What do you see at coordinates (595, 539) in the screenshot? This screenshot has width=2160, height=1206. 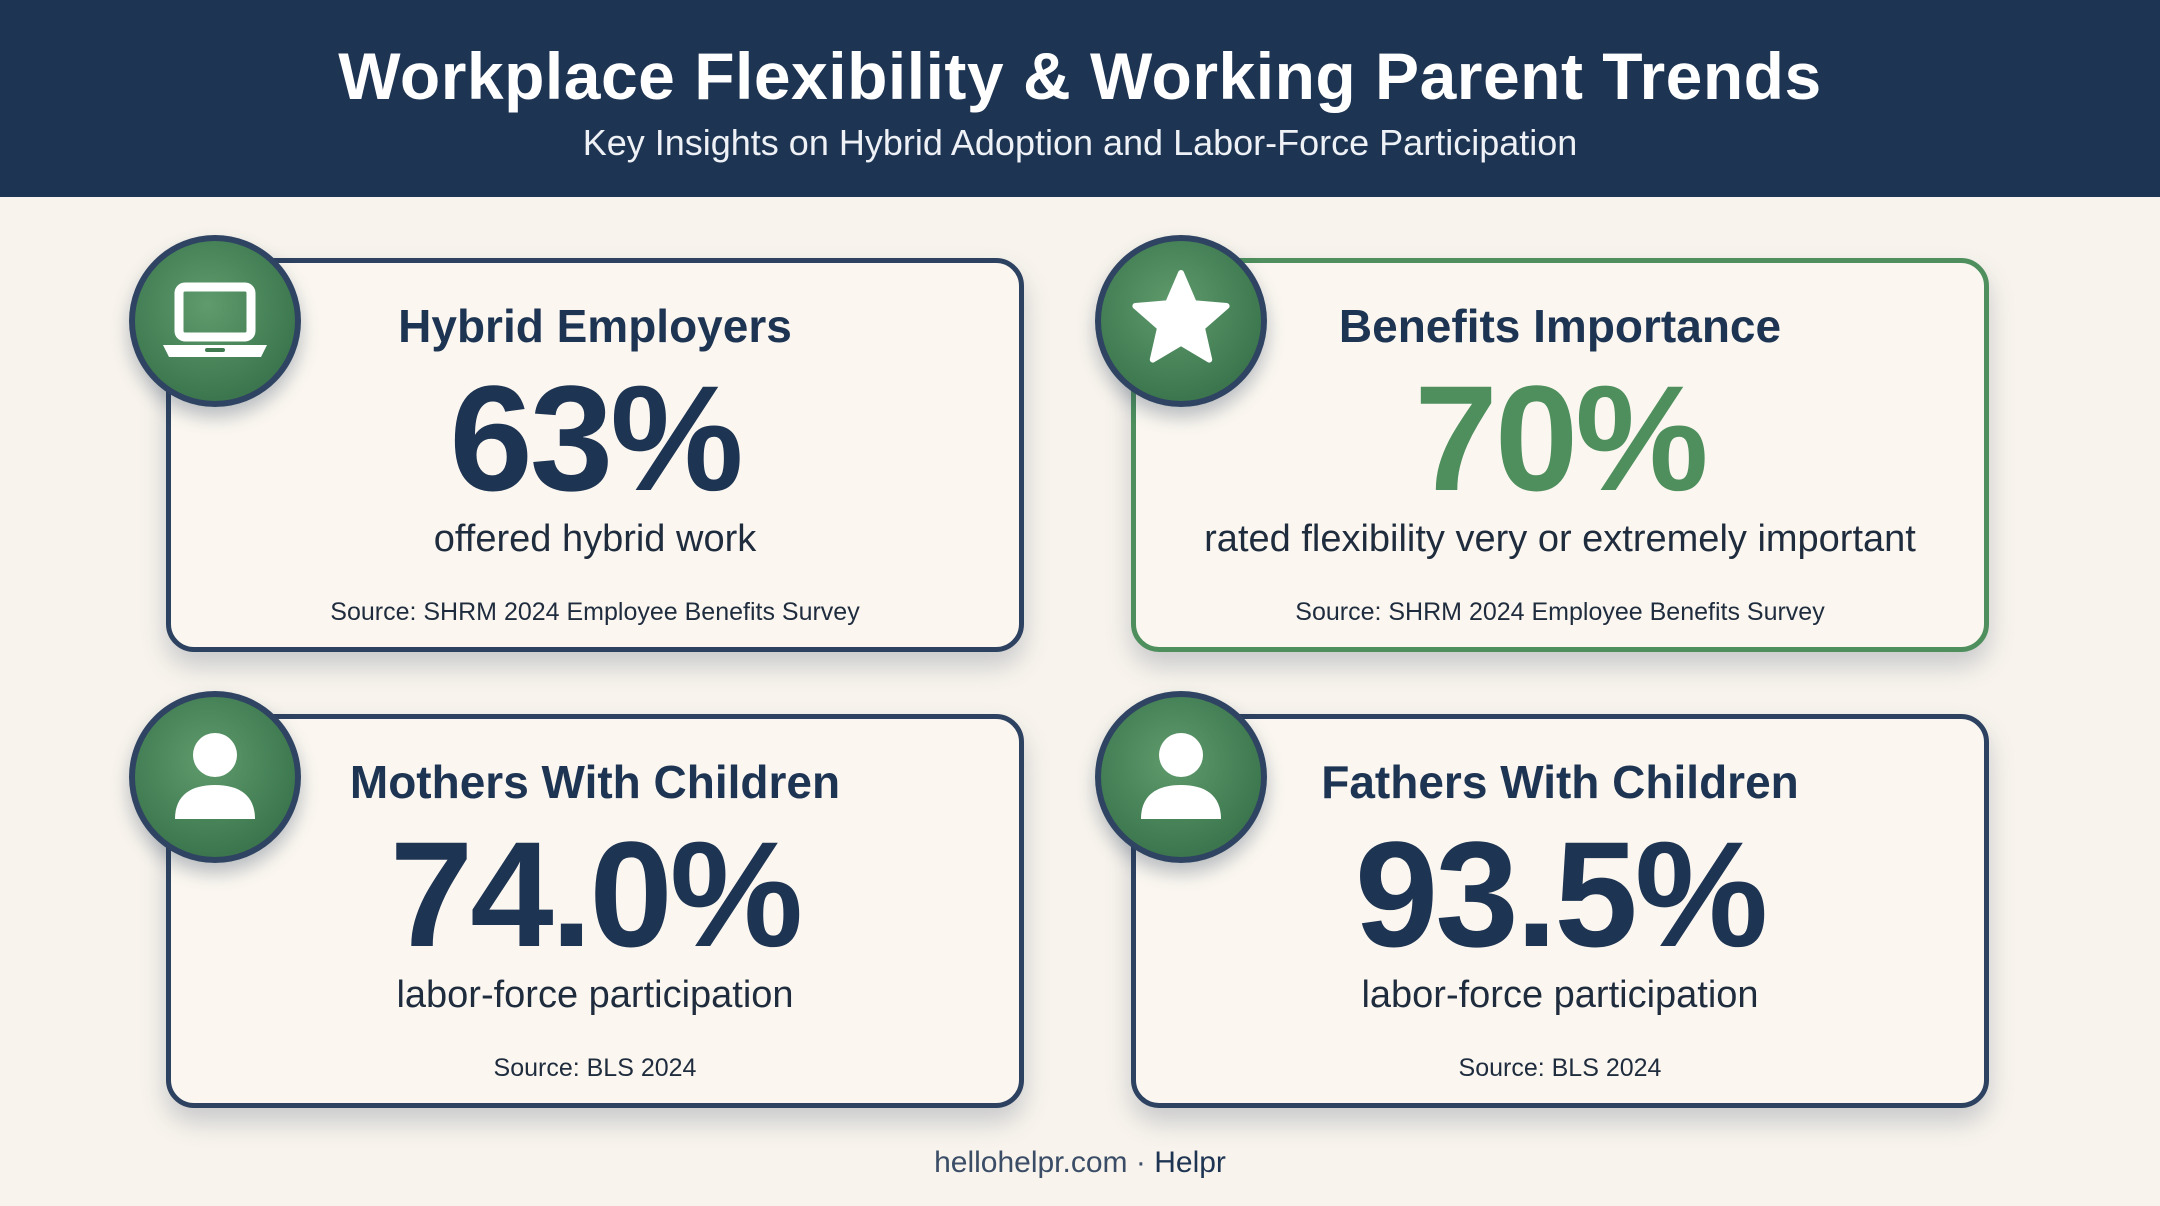 I see `card-caption: offered hybrid work` at bounding box center [595, 539].